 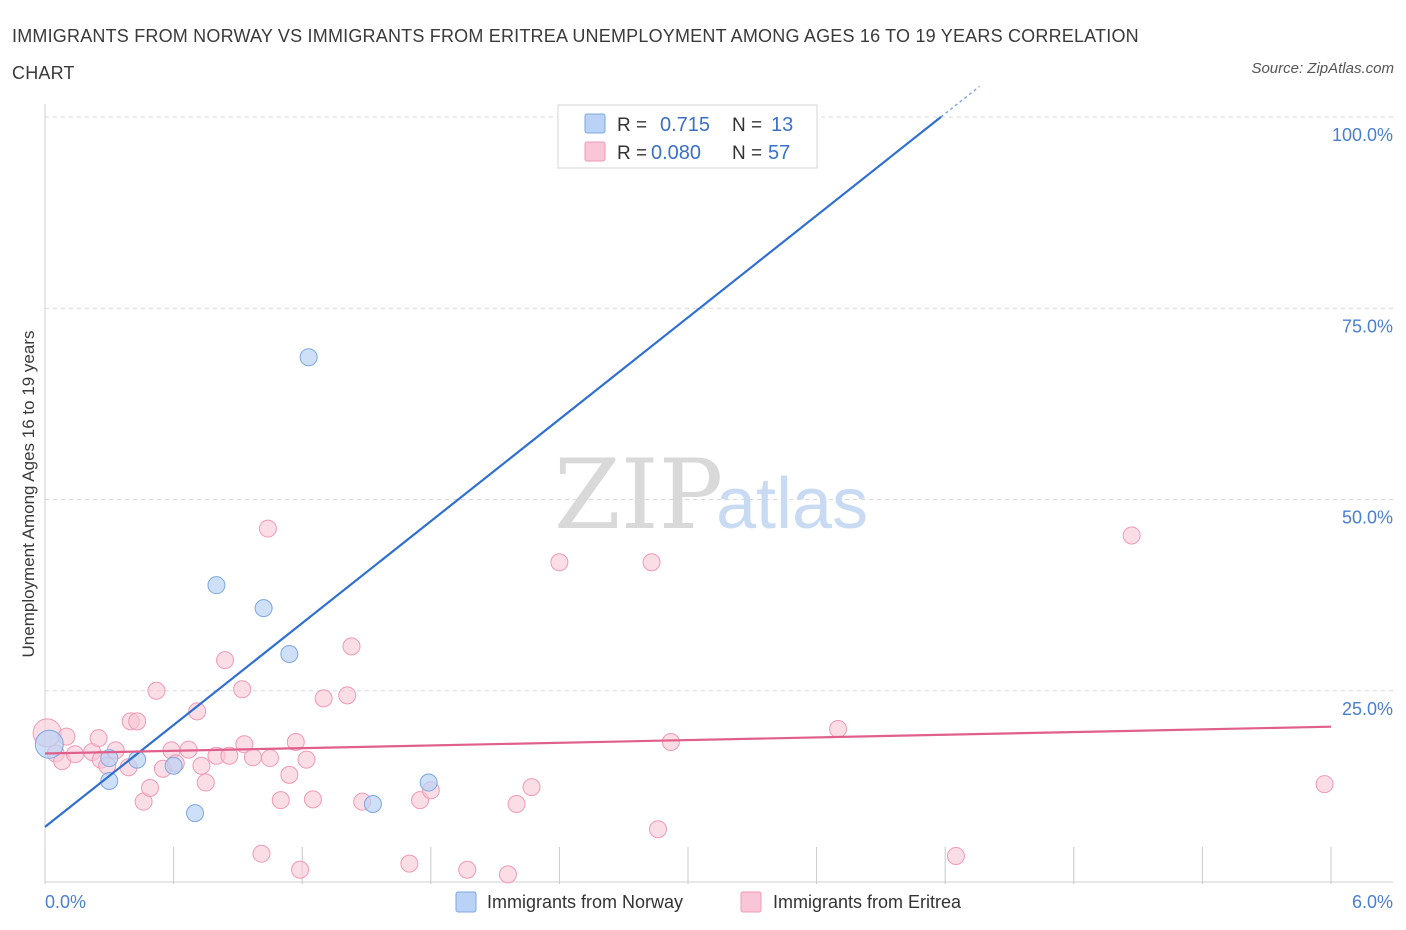 What do you see at coordinates (751, 902) in the screenshot?
I see `legend-eritrea-swatch` at bounding box center [751, 902].